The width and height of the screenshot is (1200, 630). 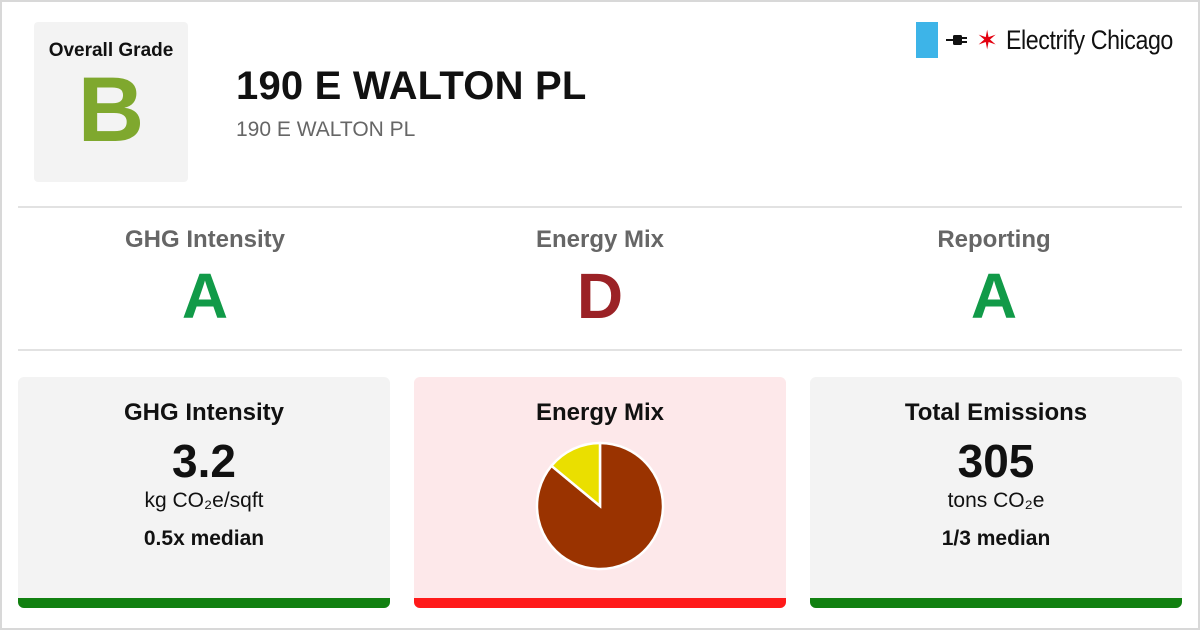 What do you see at coordinates (957, 40) in the screenshot?
I see `plug-icon` at bounding box center [957, 40].